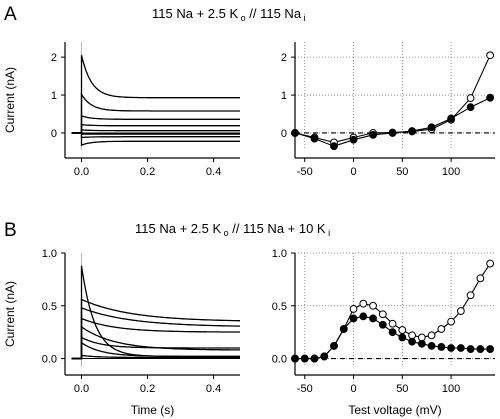 The width and height of the screenshot is (500, 419). What do you see at coordinates (153, 410) in the screenshot?
I see `x-axis-title: Time (s)` at bounding box center [153, 410].